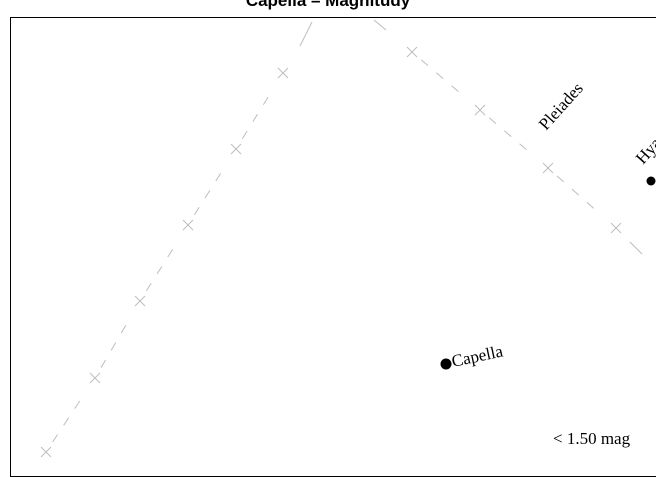  I want to click on hyades-star, so click(651, 181).